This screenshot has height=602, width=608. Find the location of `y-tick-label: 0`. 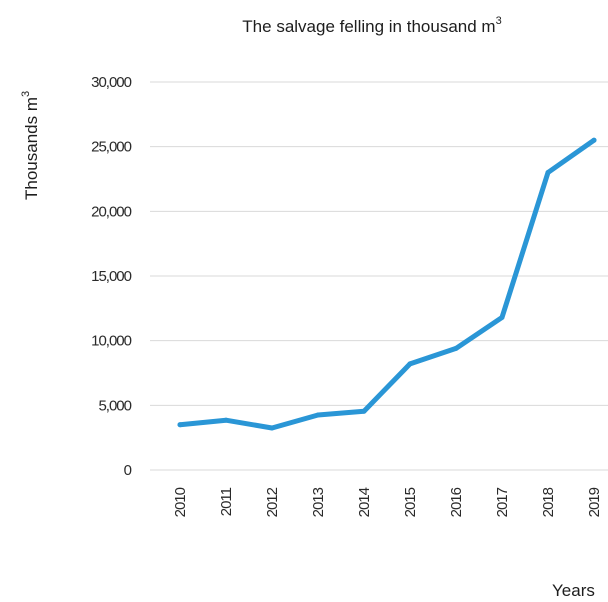

y-tick-label: 0 is located at coordinates (128, 470).